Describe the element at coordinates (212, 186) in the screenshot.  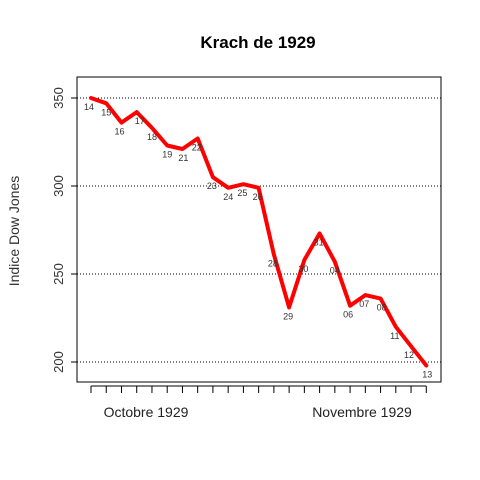
I see `point-label-23: 23` at that location.